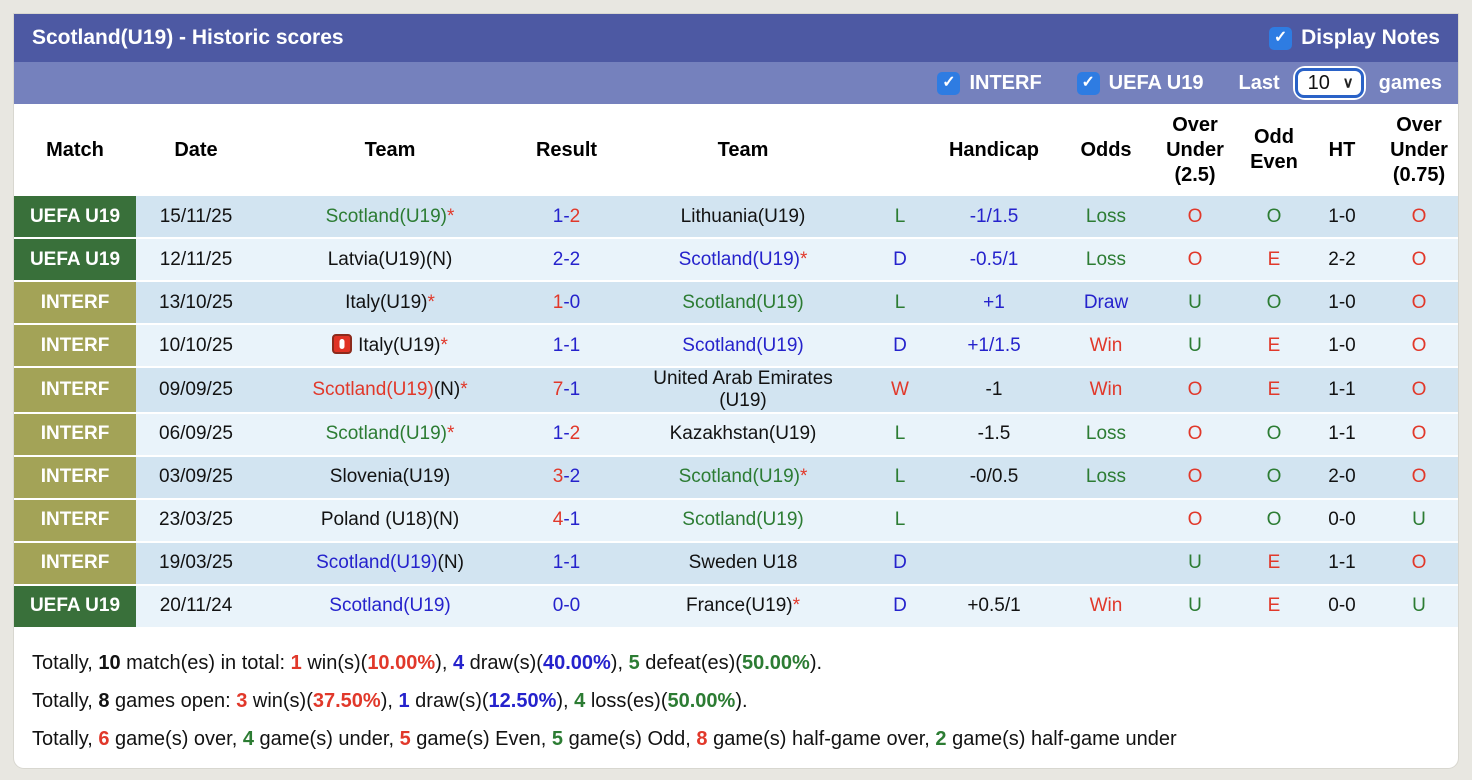  I want to click on text-segment: 4, so click(558, 520).